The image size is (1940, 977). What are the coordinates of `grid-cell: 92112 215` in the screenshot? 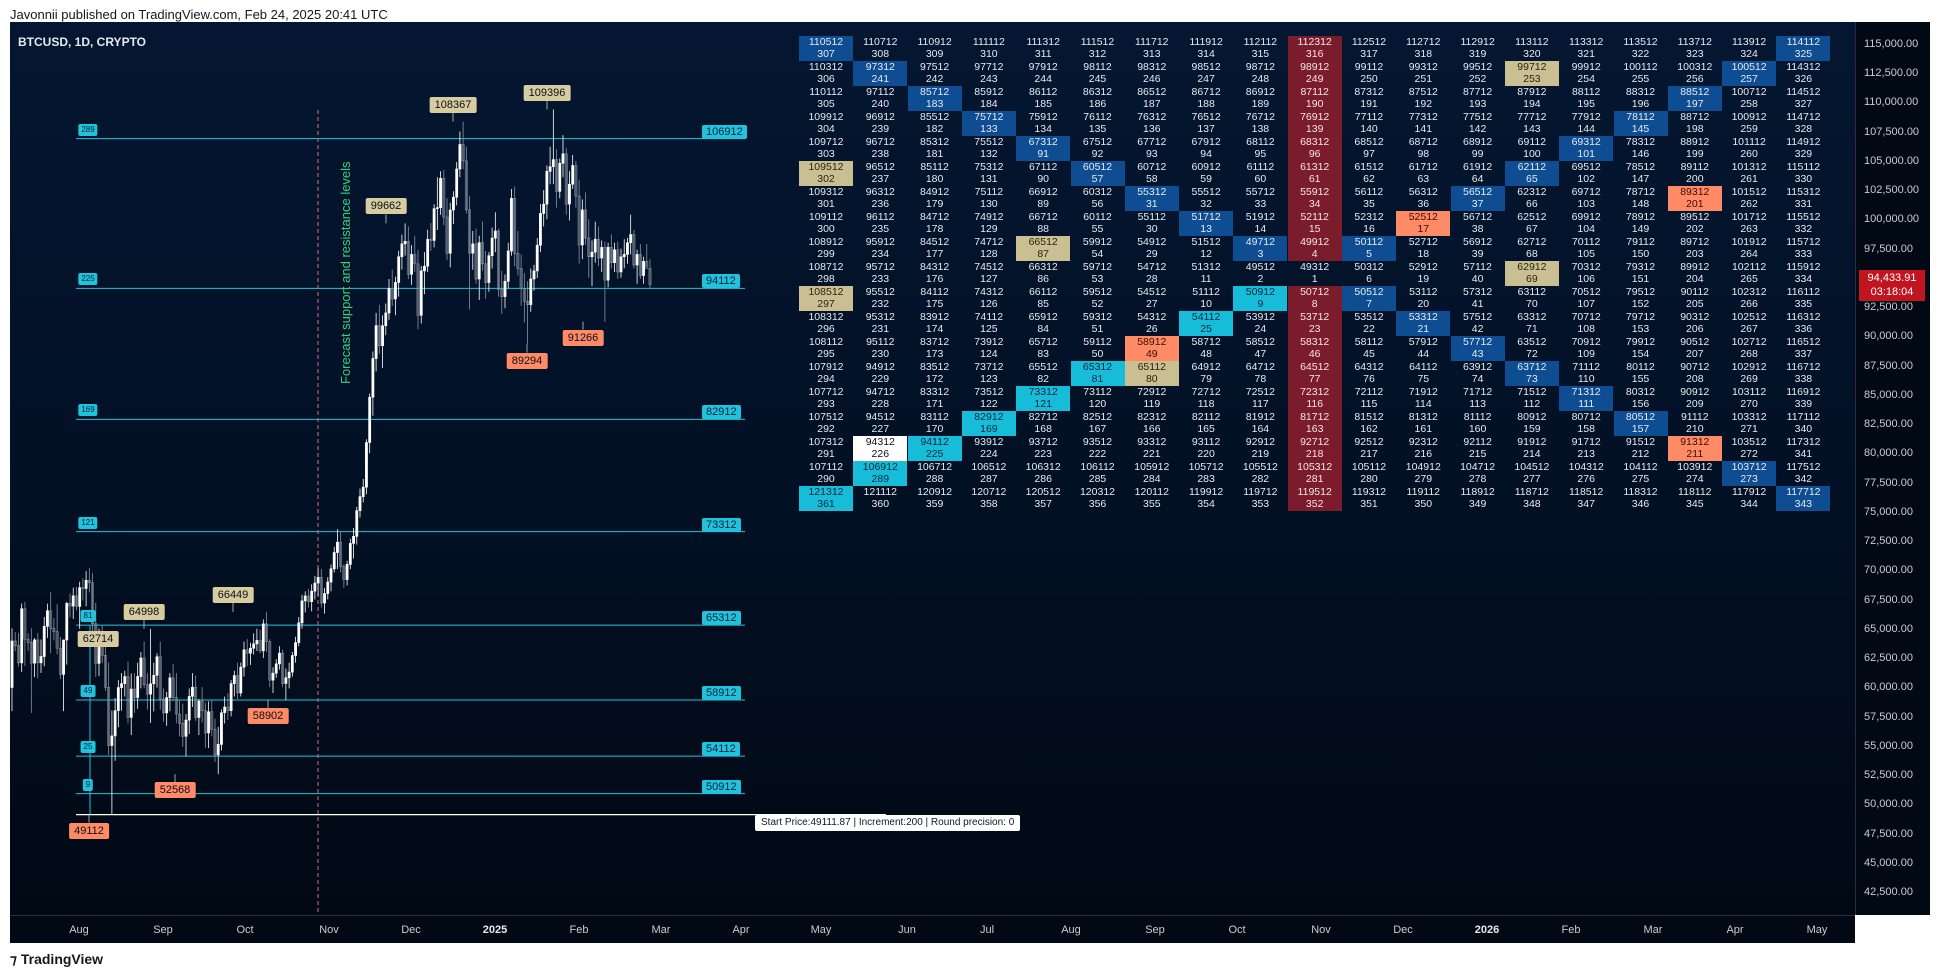 It's located at (1478, 448).